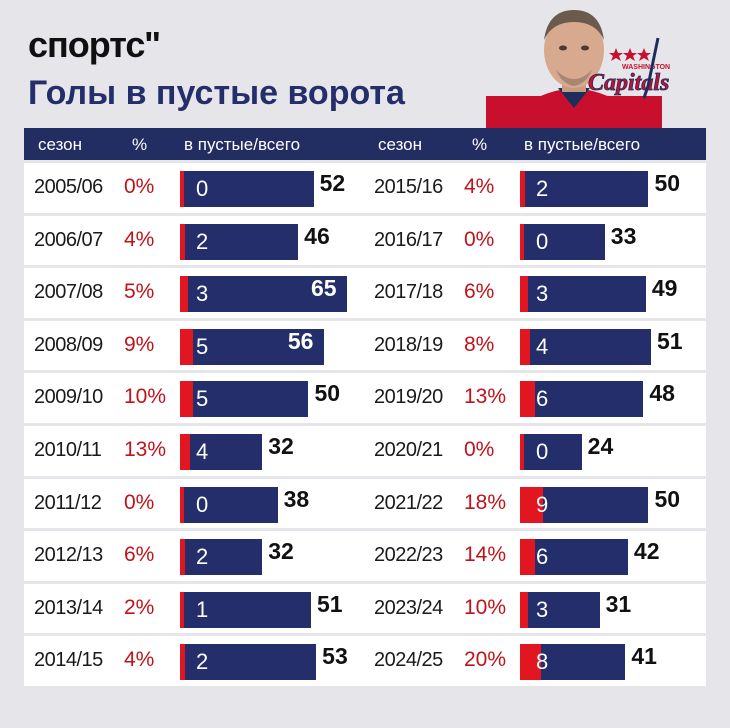 The width and height of the screenshot is (730, 728). What do you see at coordinates (216, 93) in the screenshot?
I see `page-title: Голы в пустые ворота` at bounding box center [216, 93].